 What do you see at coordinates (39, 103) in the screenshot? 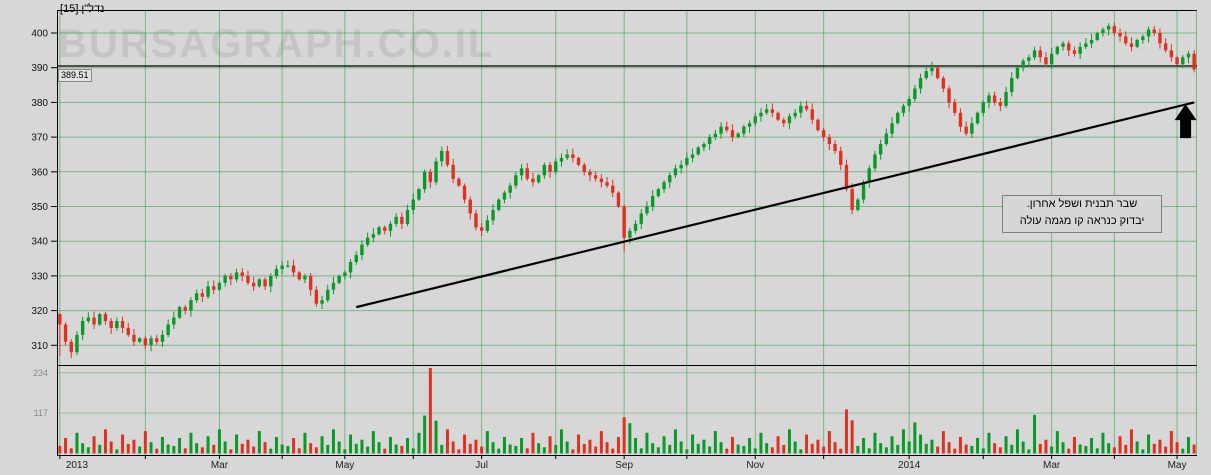
I see `y-axis-label: 380` at bounding box center [39, 103].